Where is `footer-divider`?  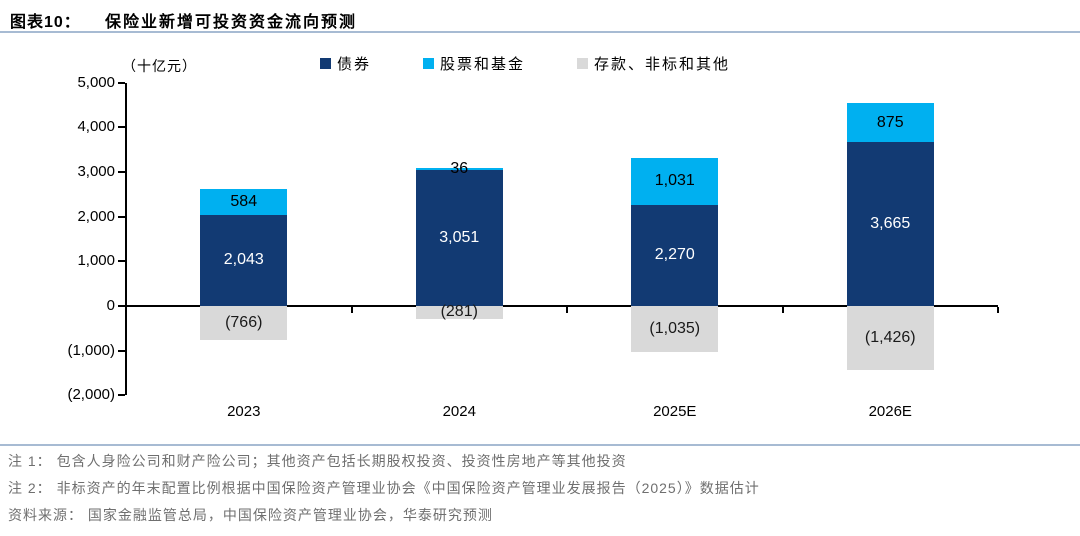
footer-divider is located at coordinates (540, 445).